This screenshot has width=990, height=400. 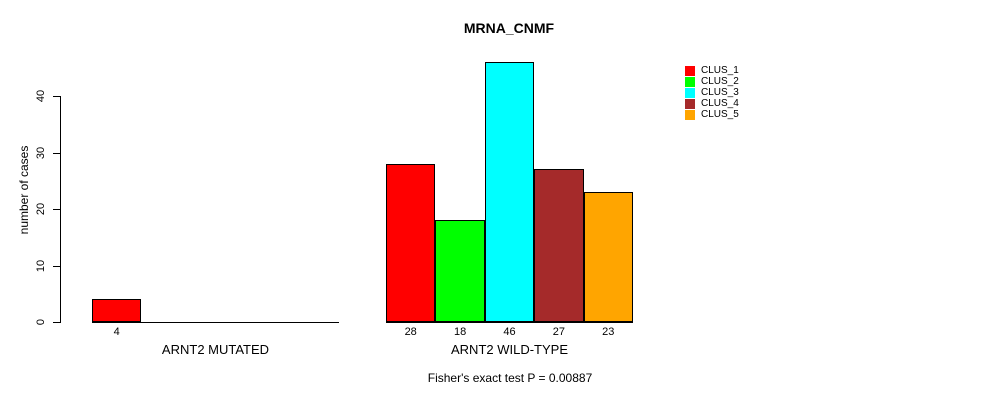 I want to click on legend-label: CLUS_4, so click(x=720, y=103).